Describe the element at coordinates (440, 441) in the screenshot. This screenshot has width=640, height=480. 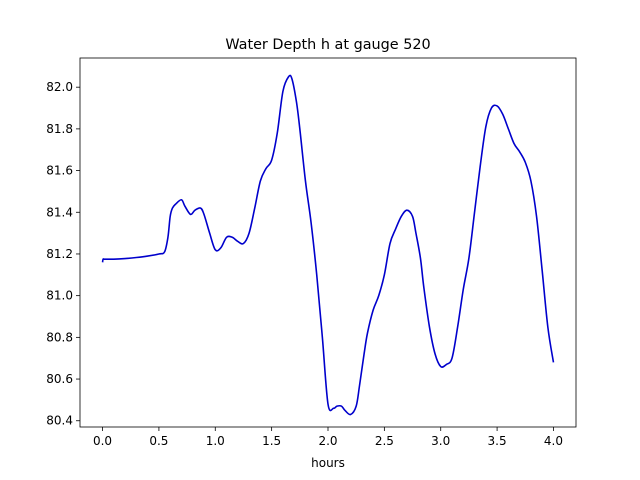
I see `x-tick-label: 3.0` at that location.